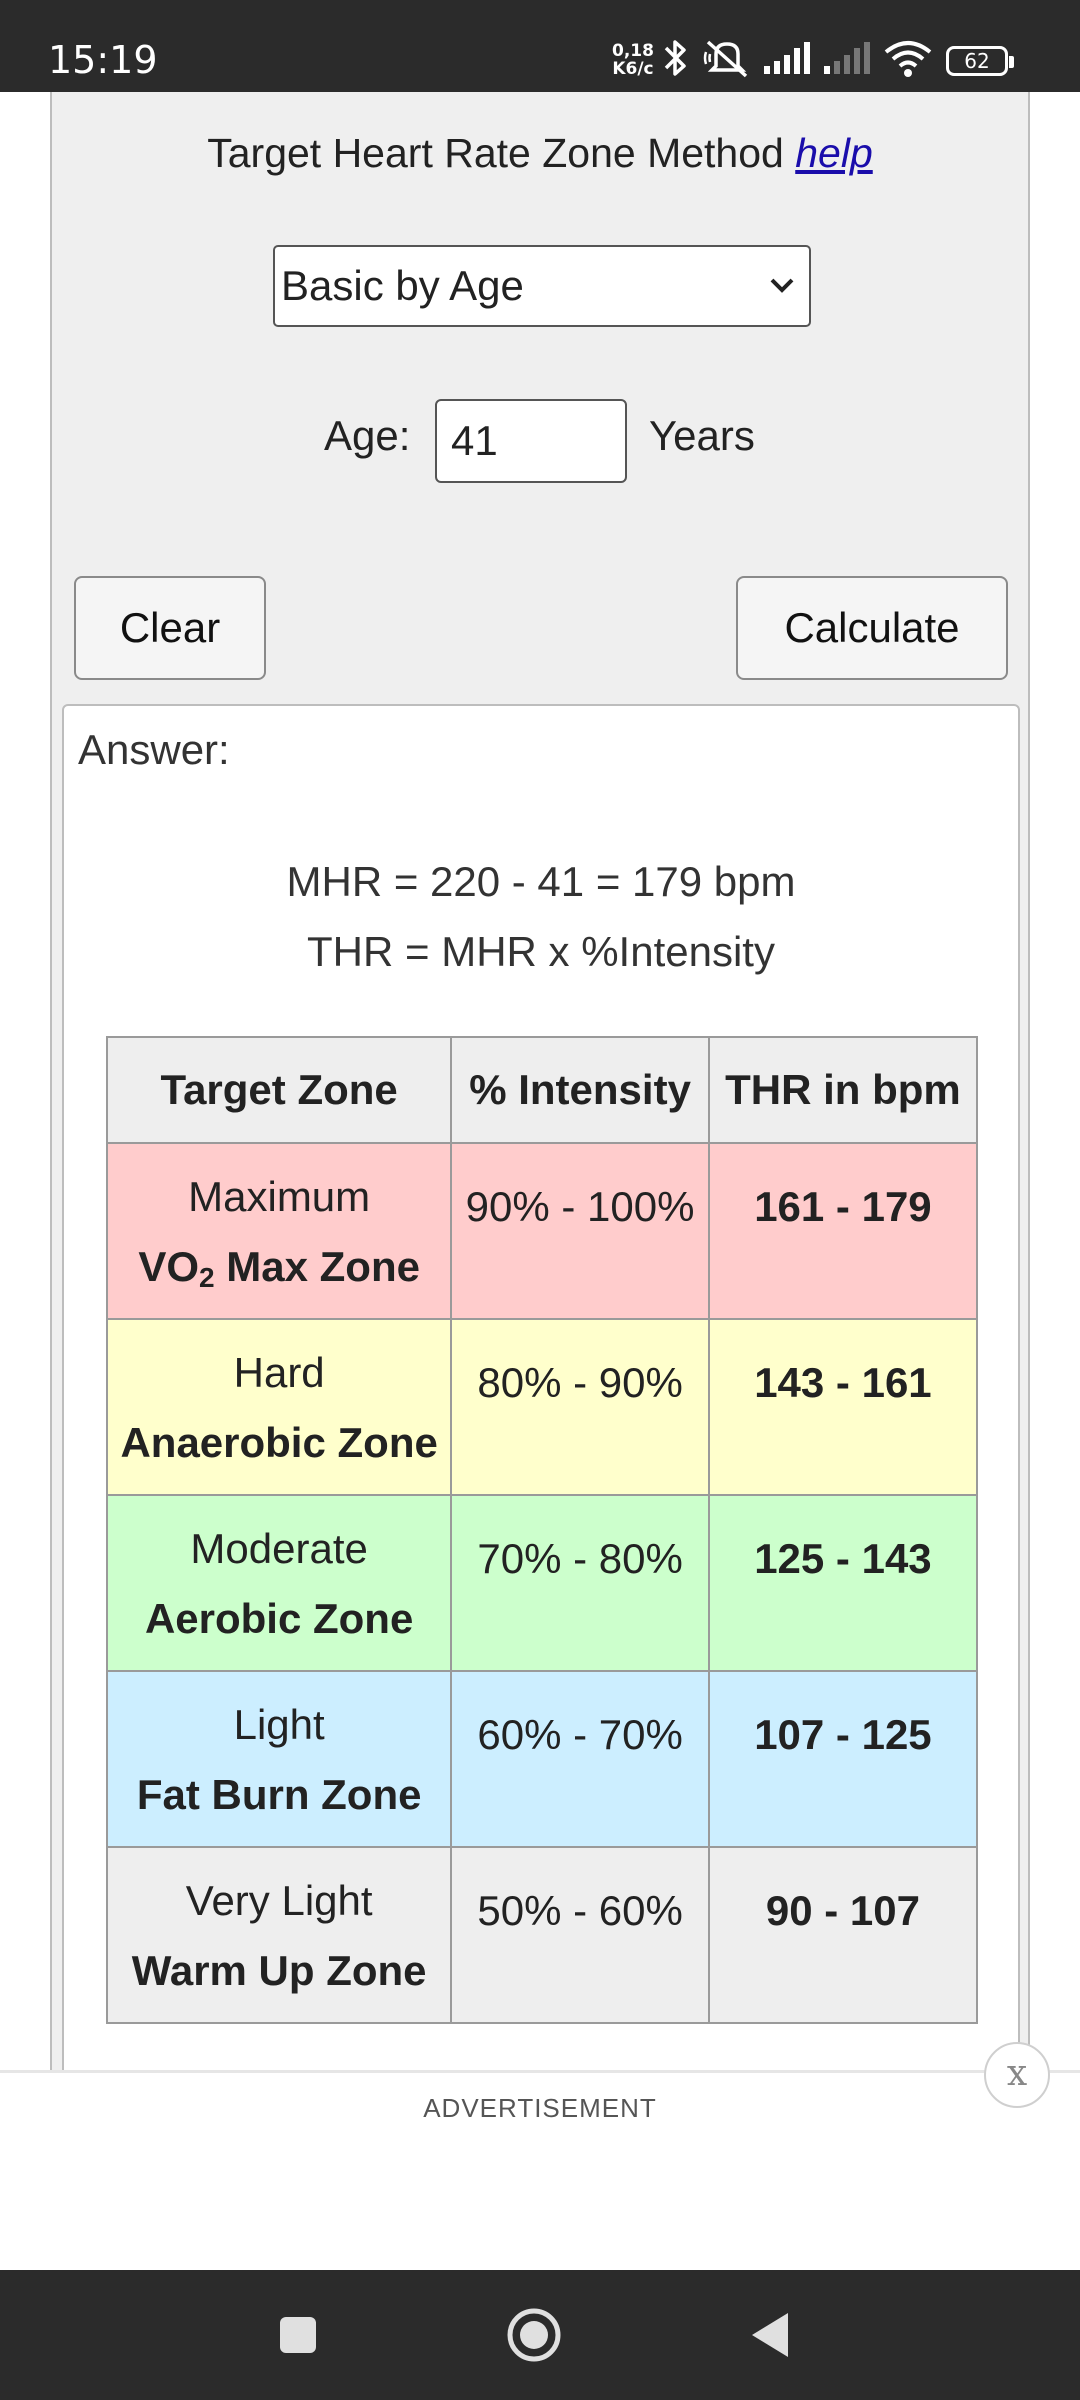 The width and height of the screenshot is (1080, 2400). I want to click on clear-button: Clear, so click(170, 628).